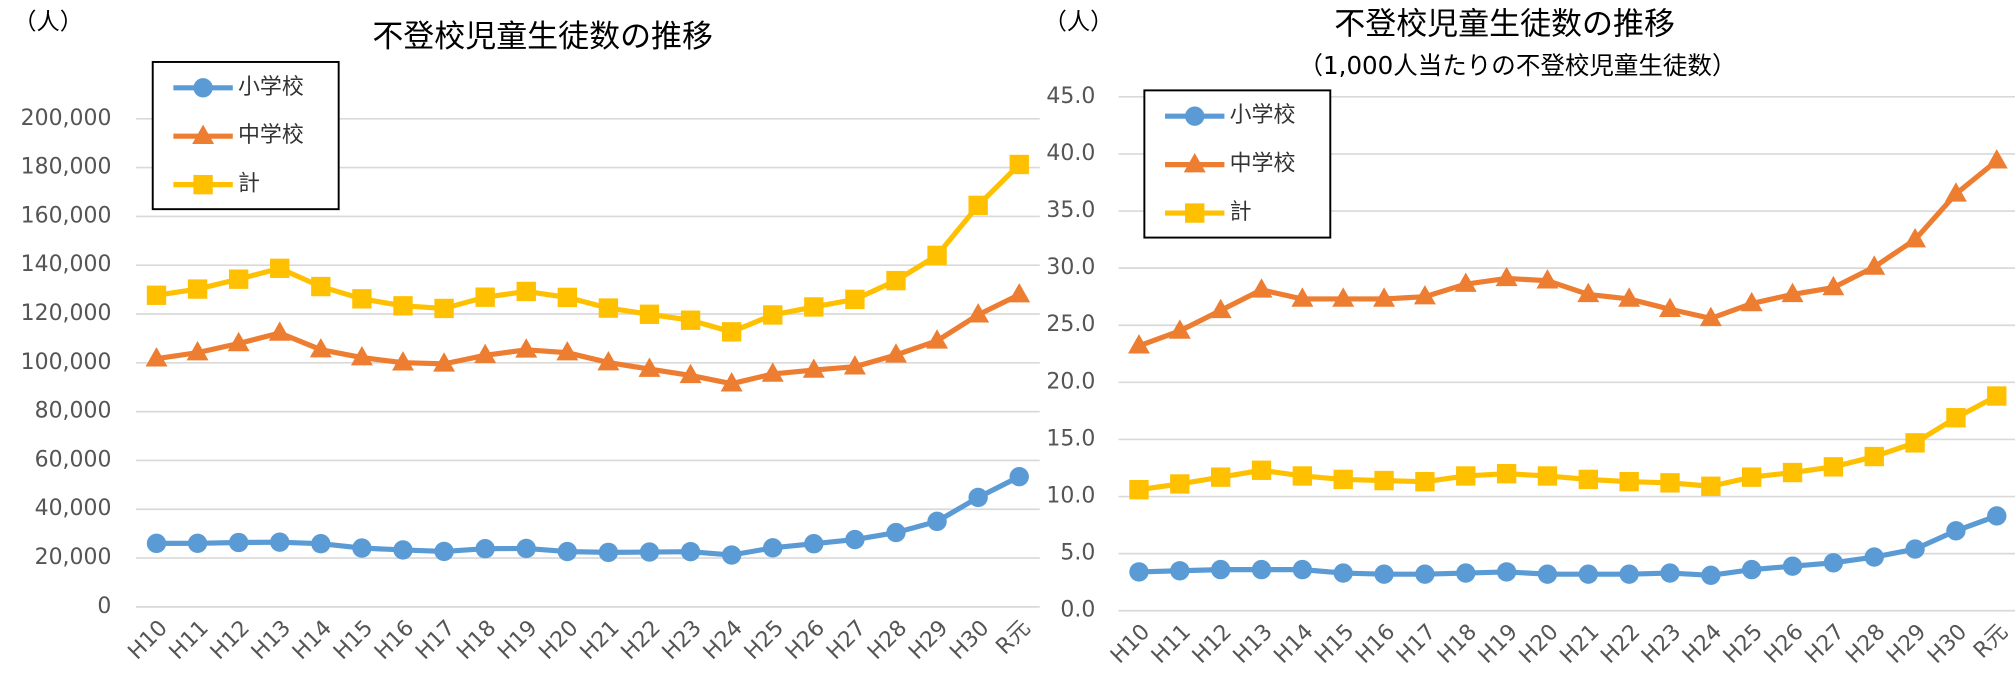 This screenshot has height=674, width=2015. What do you see at coordinates (312, 640) in the screenshot?
I see `x-tick-label: H14` at bounding box center [312, 640].